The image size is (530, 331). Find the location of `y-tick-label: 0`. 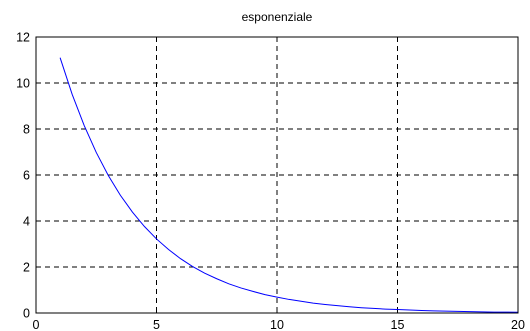

y-tick-label: 0 is located at coordinates (26, 314).